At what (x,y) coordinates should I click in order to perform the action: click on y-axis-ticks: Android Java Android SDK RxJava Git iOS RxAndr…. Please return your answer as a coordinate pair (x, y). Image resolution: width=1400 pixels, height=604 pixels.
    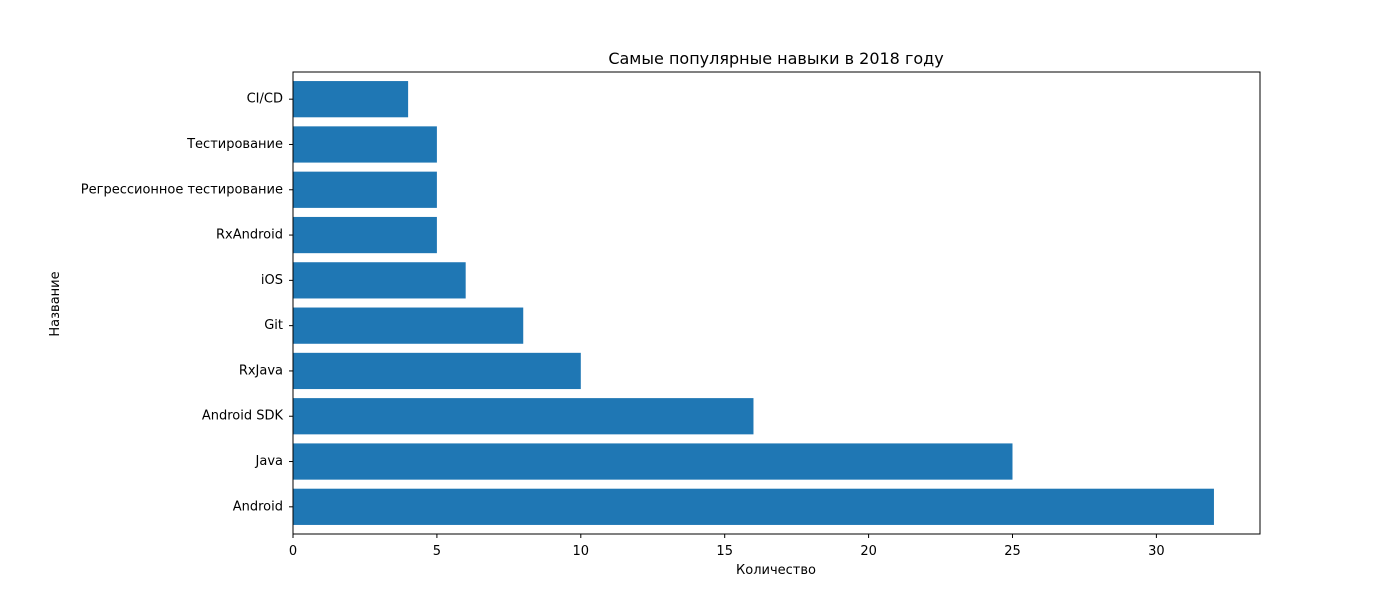
    Looking at the image, I should click on (187, 303).